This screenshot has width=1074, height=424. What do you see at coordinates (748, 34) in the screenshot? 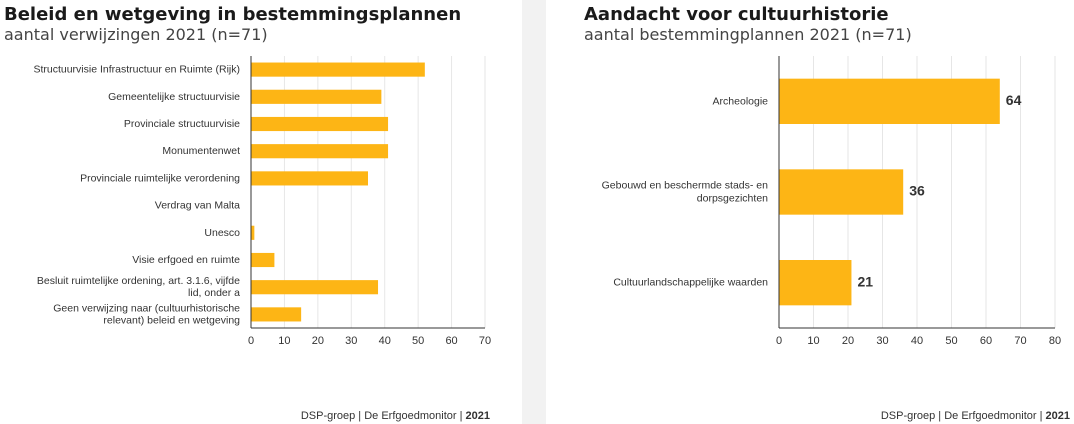
I see `right-chart-subtitle: aantal bestemmingplannen 2021 (n=71)` at bounding box center [748, 34].